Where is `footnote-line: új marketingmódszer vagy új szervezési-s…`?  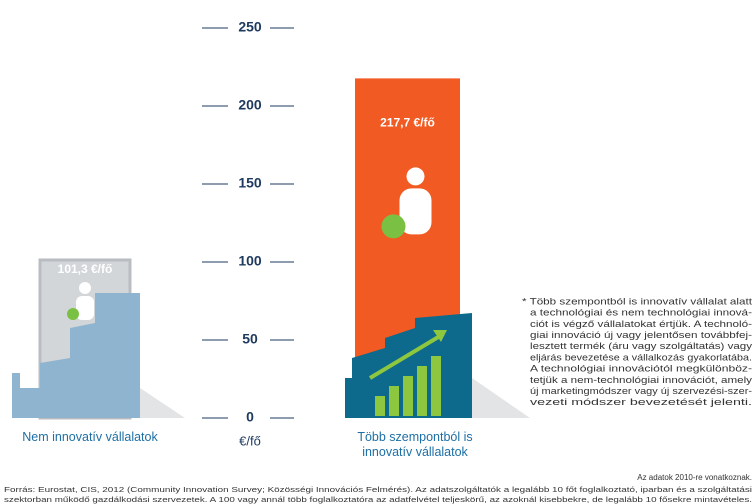 footnote-line: új marketingmódszer vagy új szervezési-s… is located at coordinates (641, 391).